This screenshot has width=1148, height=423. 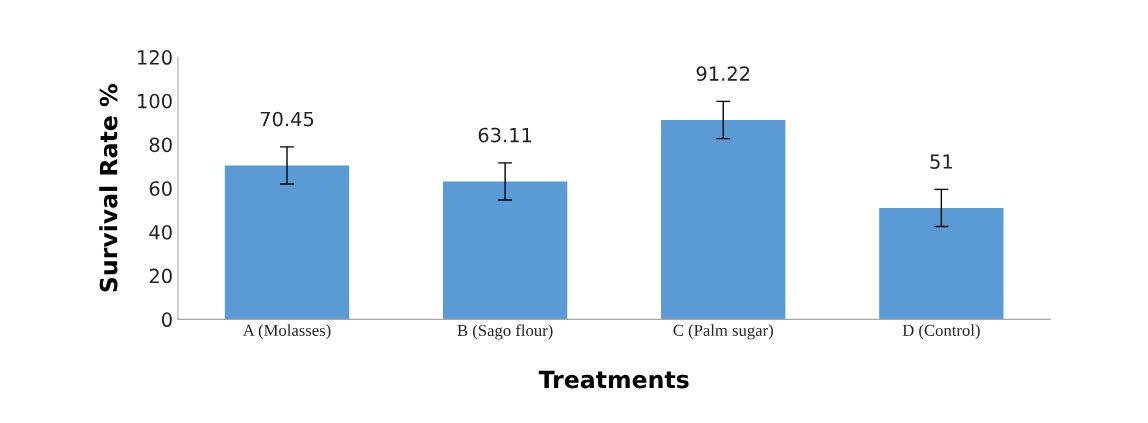 I want to click on y-tick-label: 120, so click(x=155, y=57).